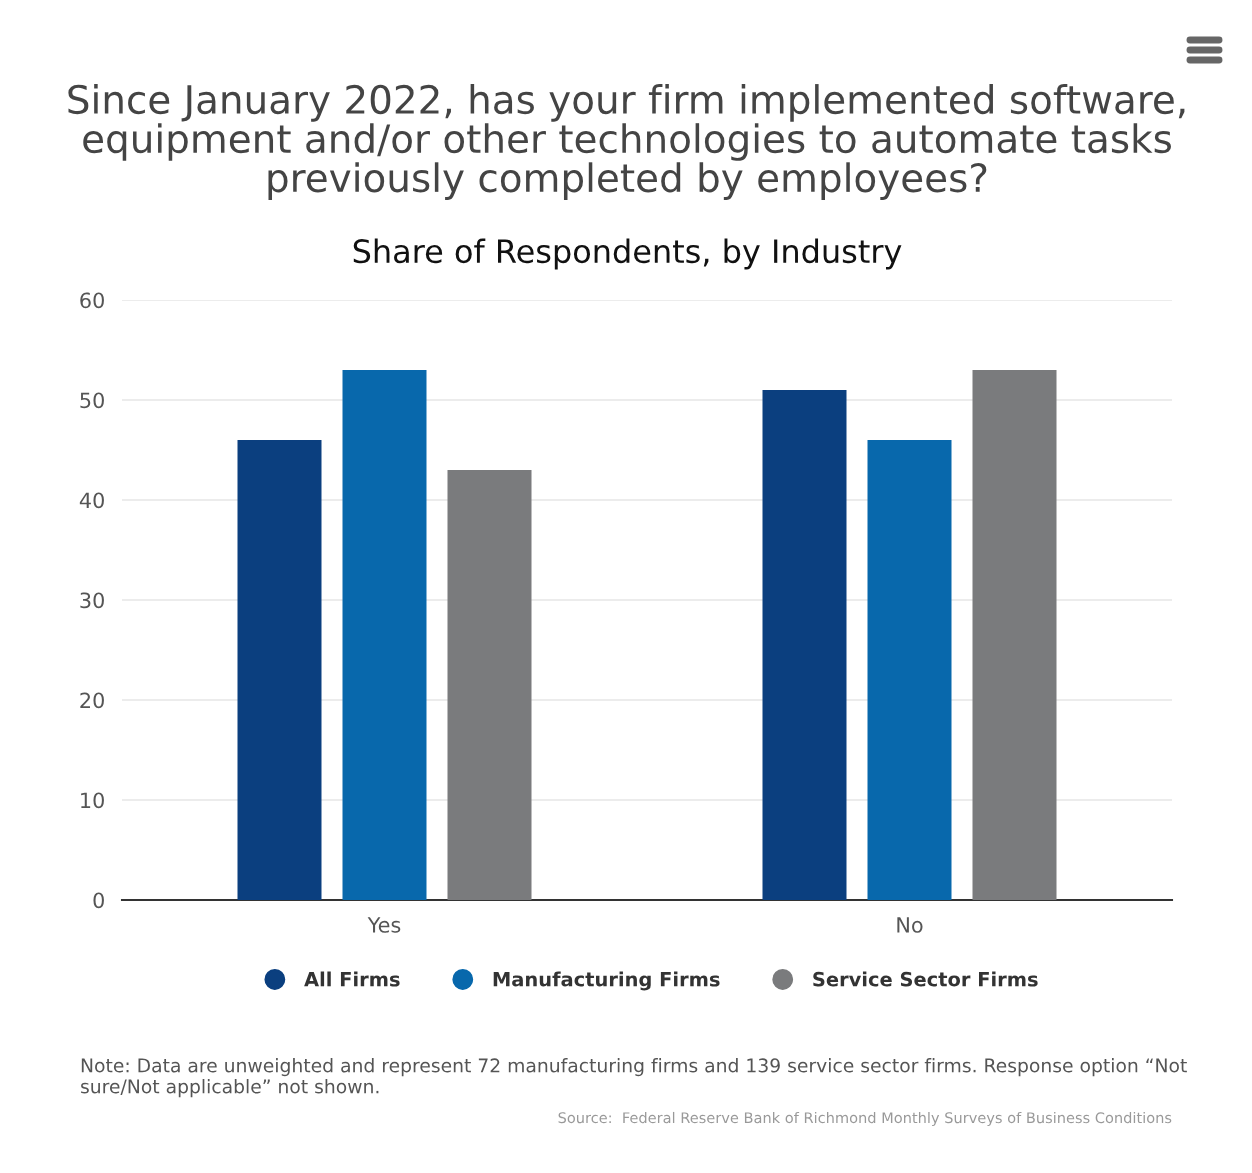 This screenshot has height=1173, width=1252. I want to click on chart-subtitle: Share of Respondents, by Industry, so click(627, 254).